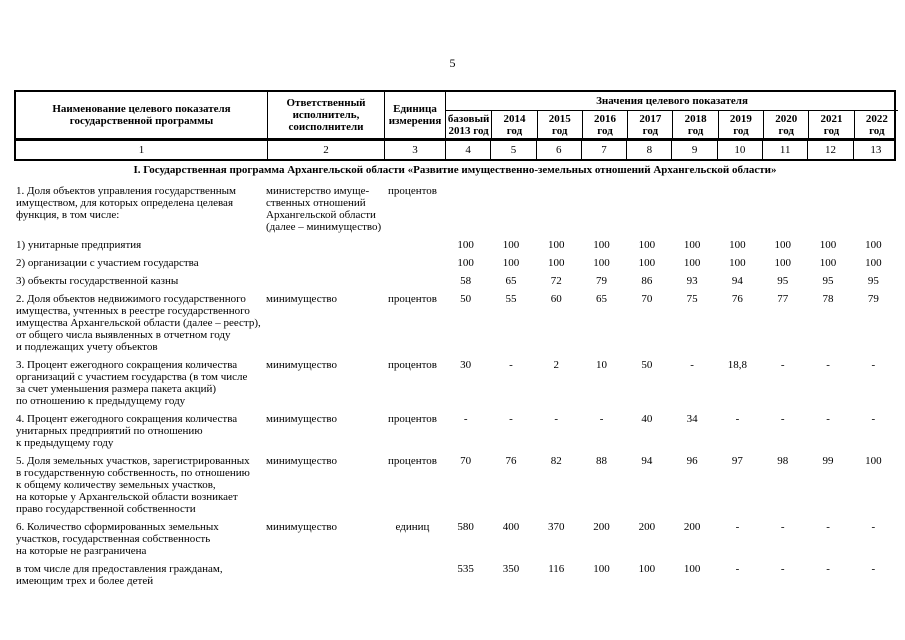 This screenshot has width=905, height=640. Describe the element at coordinates (692, 281) in the screenshot. I see `value-cell: 93` at that location.